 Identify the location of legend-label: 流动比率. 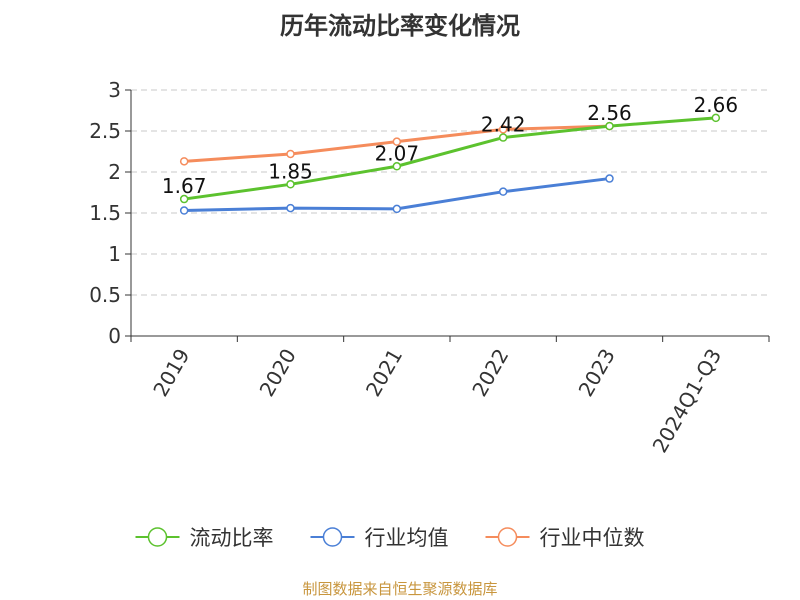
(232, 538).